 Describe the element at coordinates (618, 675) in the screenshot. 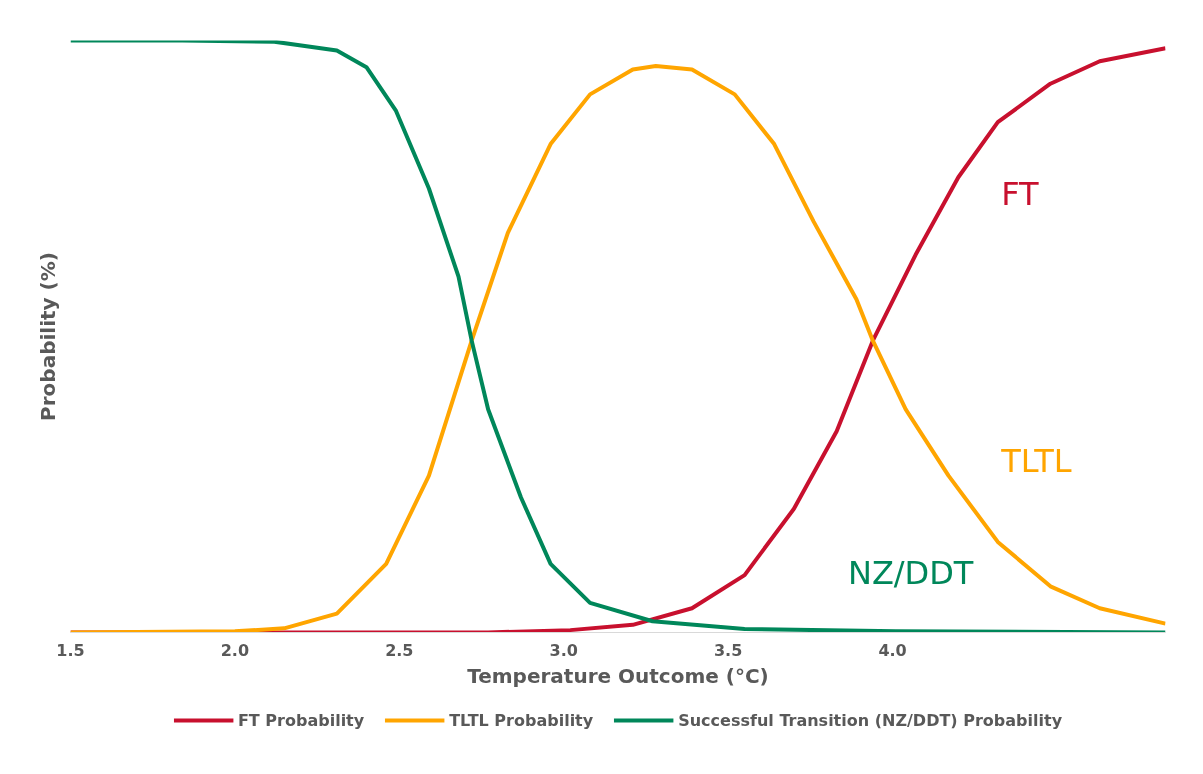

I see `x-axis-title: Temperature Outcome (°C)` at that location.